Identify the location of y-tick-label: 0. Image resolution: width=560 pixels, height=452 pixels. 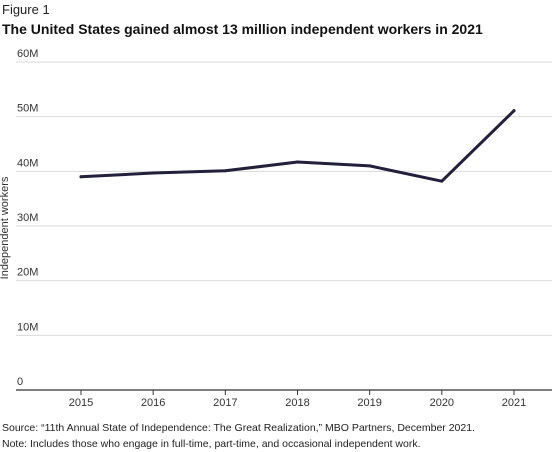
(20, 382).